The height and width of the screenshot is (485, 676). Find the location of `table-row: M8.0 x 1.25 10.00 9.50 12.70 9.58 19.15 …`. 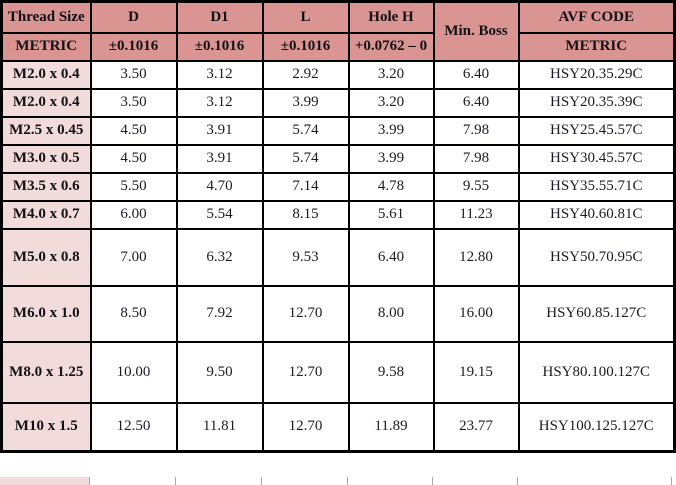

table-row: M8.0 x 1.25 10.00 9.50 12.70 9.58 19.15 … is located at coordinates (338, 372).